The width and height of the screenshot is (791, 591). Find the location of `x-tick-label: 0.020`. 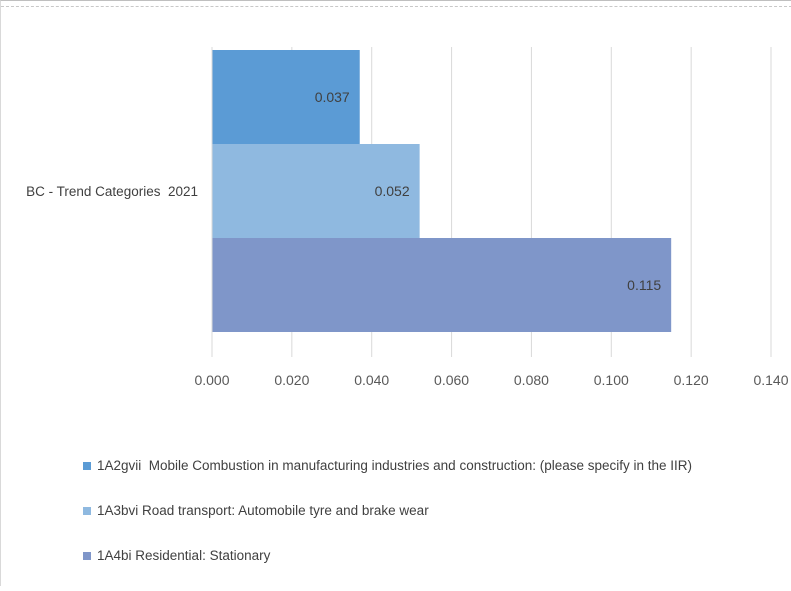

x-tick-label: 0.020 is located at coordinates (291, 380).